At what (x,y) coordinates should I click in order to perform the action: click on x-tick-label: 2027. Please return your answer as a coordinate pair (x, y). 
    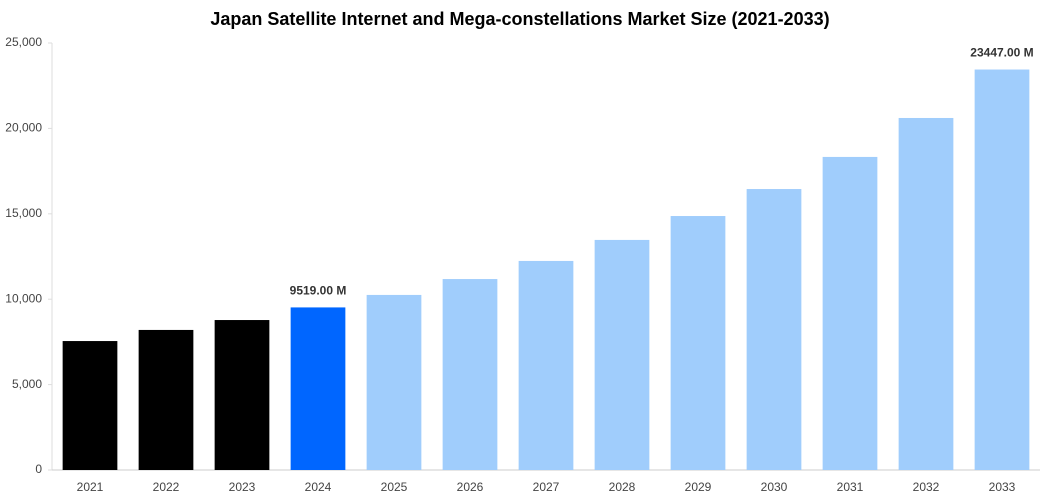
    Looking at the image, I should click on (546, 487).